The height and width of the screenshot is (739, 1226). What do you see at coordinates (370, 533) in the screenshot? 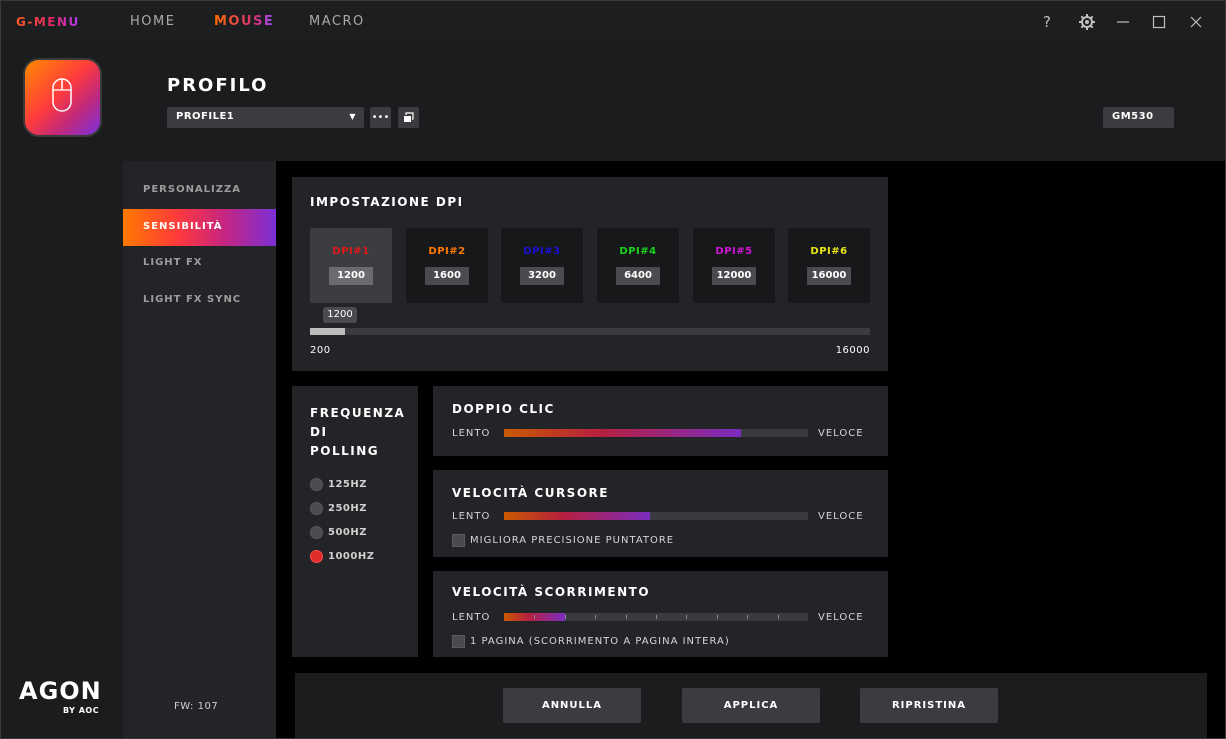
I see `polling-option-500: 500HZ` at bounding box center [370, 533].